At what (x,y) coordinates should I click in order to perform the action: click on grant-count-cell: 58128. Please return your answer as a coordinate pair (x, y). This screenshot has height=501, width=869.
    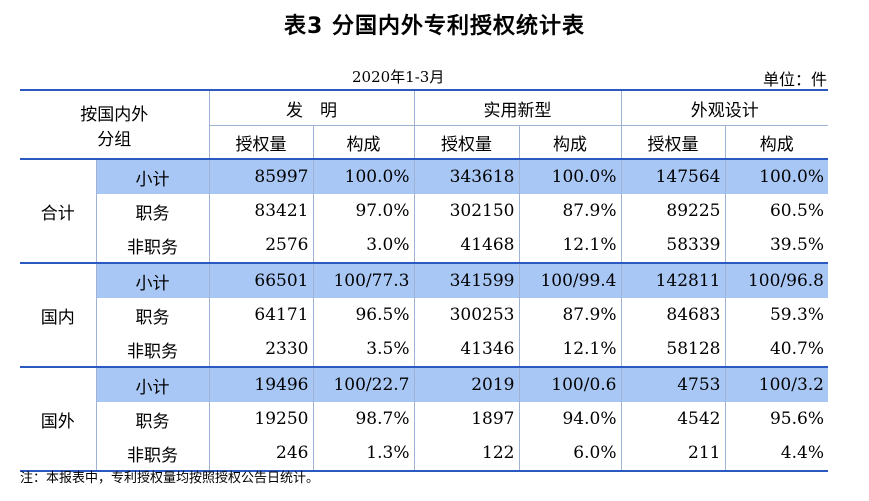
    Looking at the image, I should click on (673, 349).